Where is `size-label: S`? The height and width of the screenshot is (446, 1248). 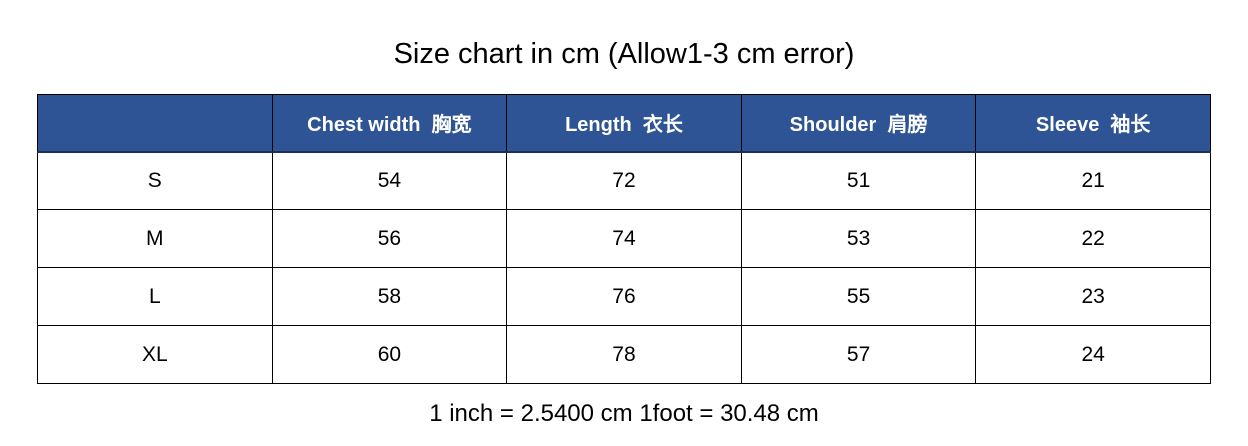 size-label: S is located at coordinates (155, 180).